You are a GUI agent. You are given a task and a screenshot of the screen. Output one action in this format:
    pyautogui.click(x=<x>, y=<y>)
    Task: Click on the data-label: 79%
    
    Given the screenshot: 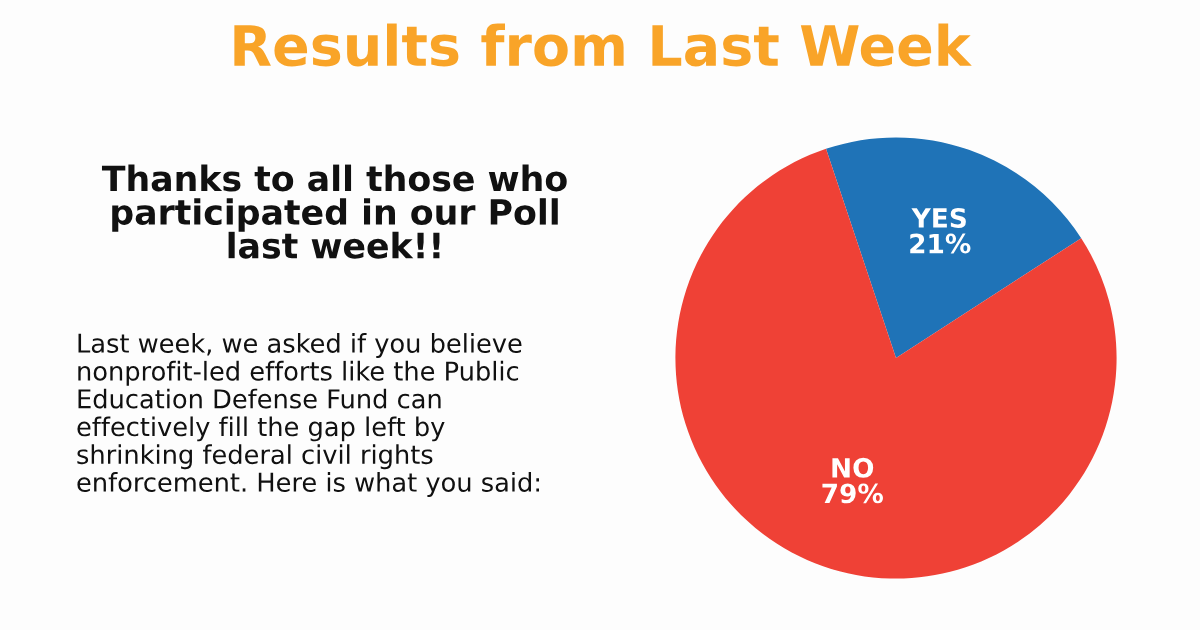 What is the action you would take?
    pyautogui.click(x=852, y=493)
    